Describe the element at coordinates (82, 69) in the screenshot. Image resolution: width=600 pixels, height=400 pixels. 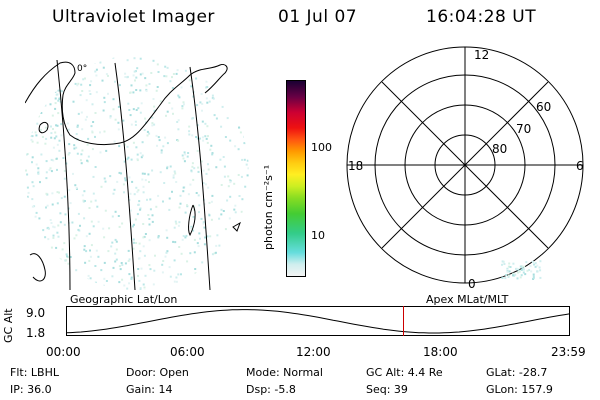
I see `coast-label: 0°` at that location.